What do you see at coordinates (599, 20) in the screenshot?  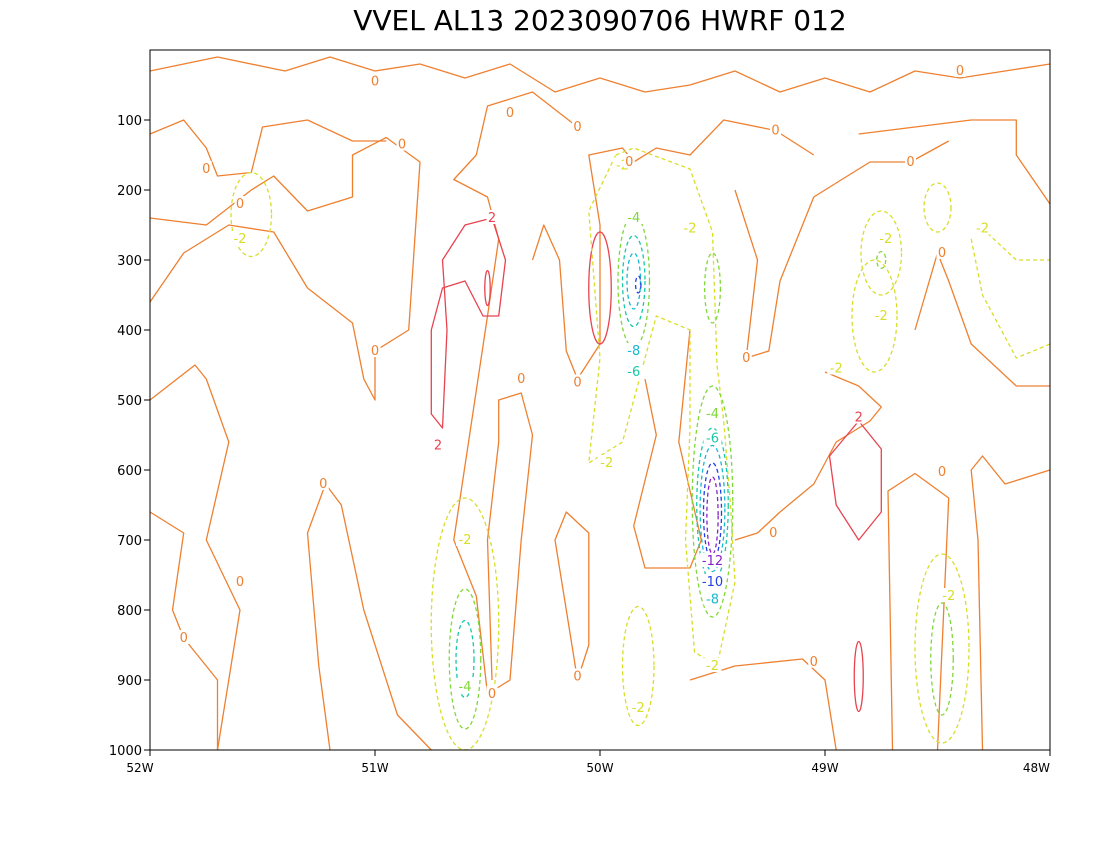 I see `chart-title: VVEL AL13 2023090706 HWRF 012` at bounding box center [599, 20].